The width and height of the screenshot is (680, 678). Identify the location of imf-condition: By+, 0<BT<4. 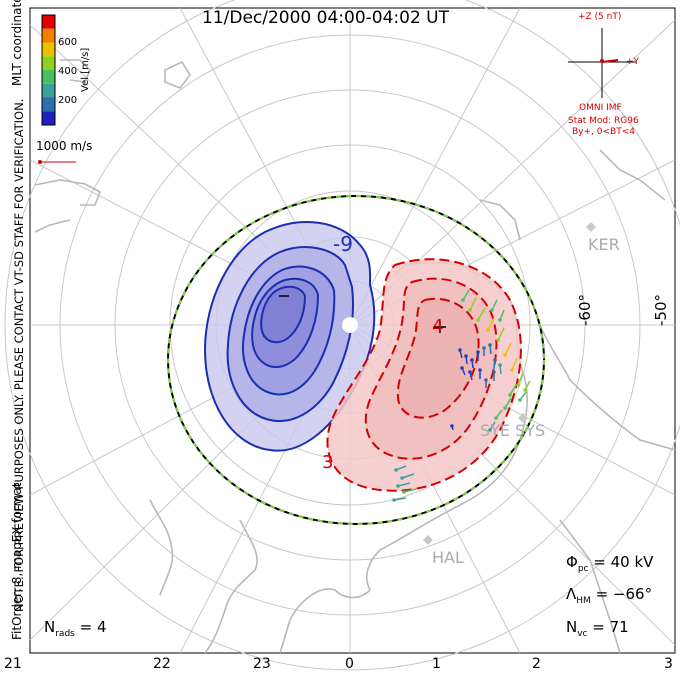
(603, 132).